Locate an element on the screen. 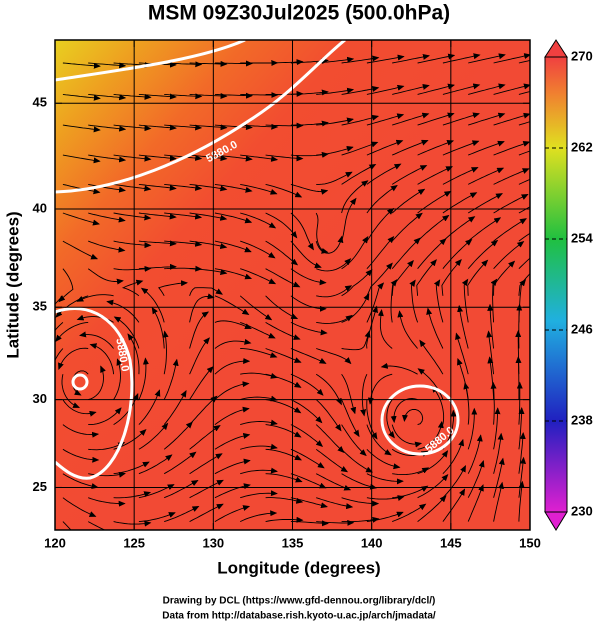 This screenshot has width=599, height=625. x-axis-label: Longitude (degrees) is located at coordinates (298, 567).